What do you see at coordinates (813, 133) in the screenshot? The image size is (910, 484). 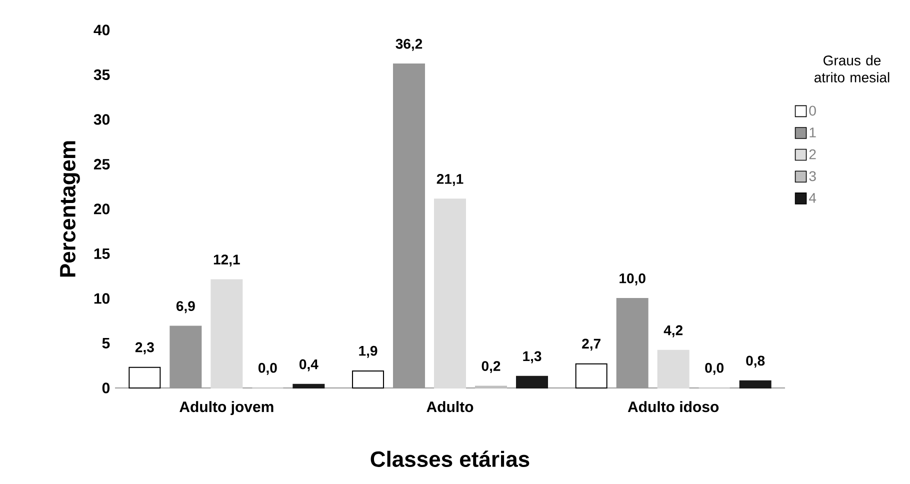 I see `legend-label: 1` at bounding box center [813, 133].